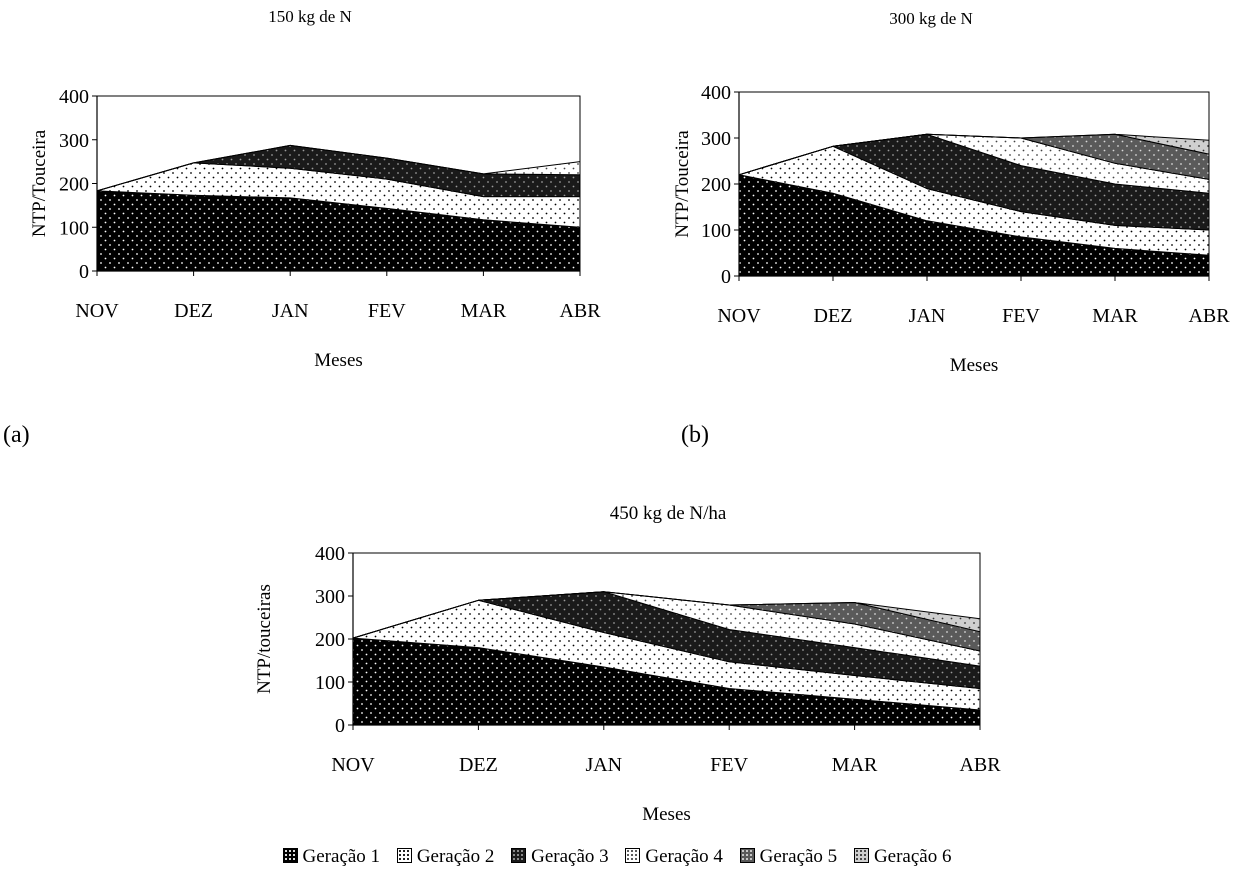 The image size is (1234, 890). I want to click on legend-label: Geração 2, so click(455, 856).